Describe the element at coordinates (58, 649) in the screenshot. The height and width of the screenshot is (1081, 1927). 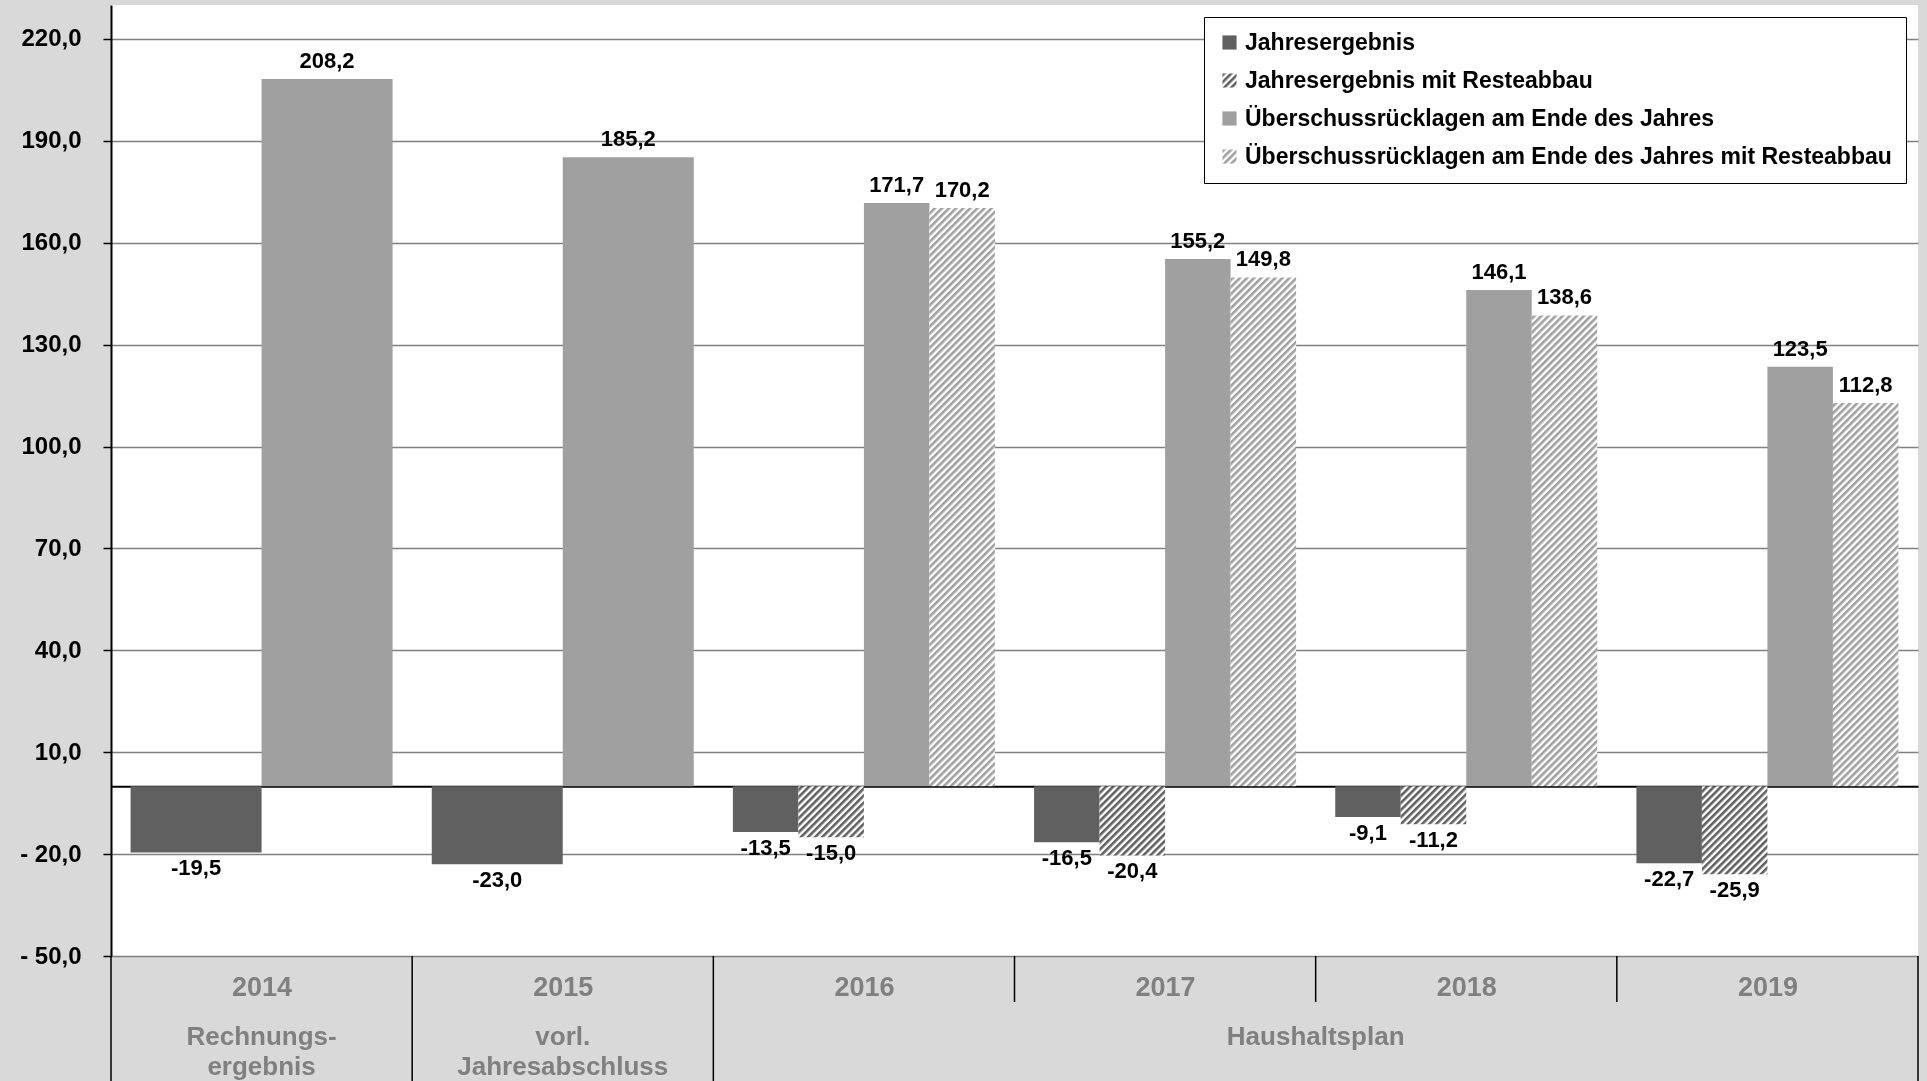
I see `y-tick-label: 40,0` at that location.